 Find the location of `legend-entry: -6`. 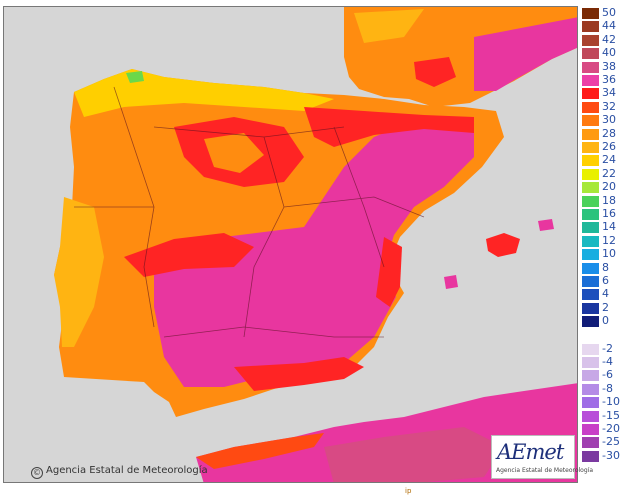

legend-entry: -6 is located at coordinates (605, 375).